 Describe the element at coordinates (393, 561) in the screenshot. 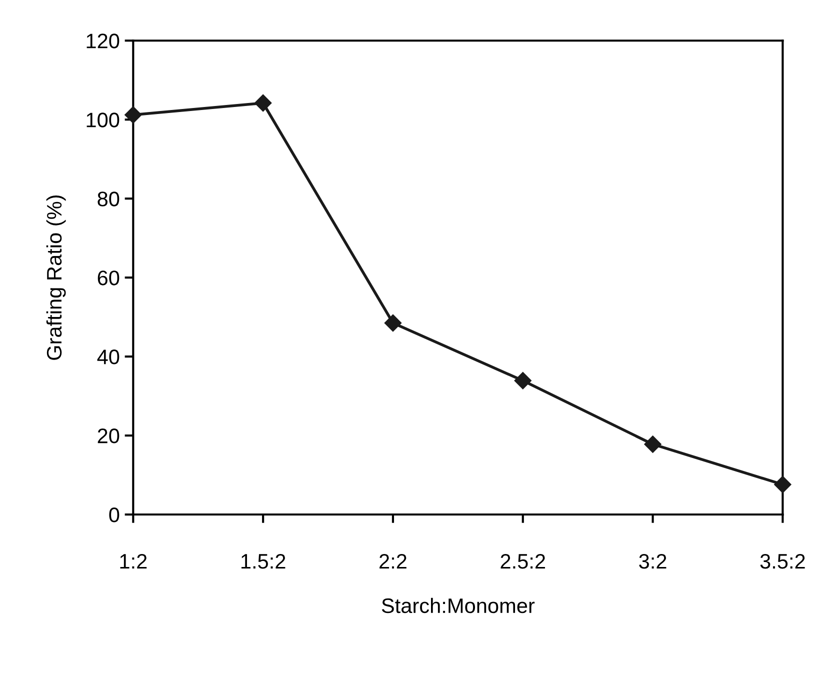

I see `x-tick-label: 2:2` at that location.